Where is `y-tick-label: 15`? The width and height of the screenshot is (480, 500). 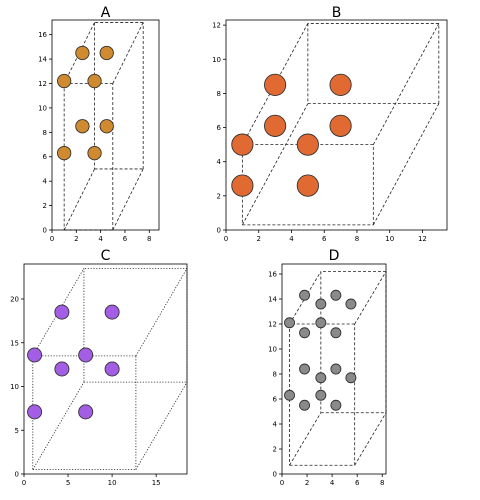
y-tick-label: 15 is located at coordinates (14, 343).